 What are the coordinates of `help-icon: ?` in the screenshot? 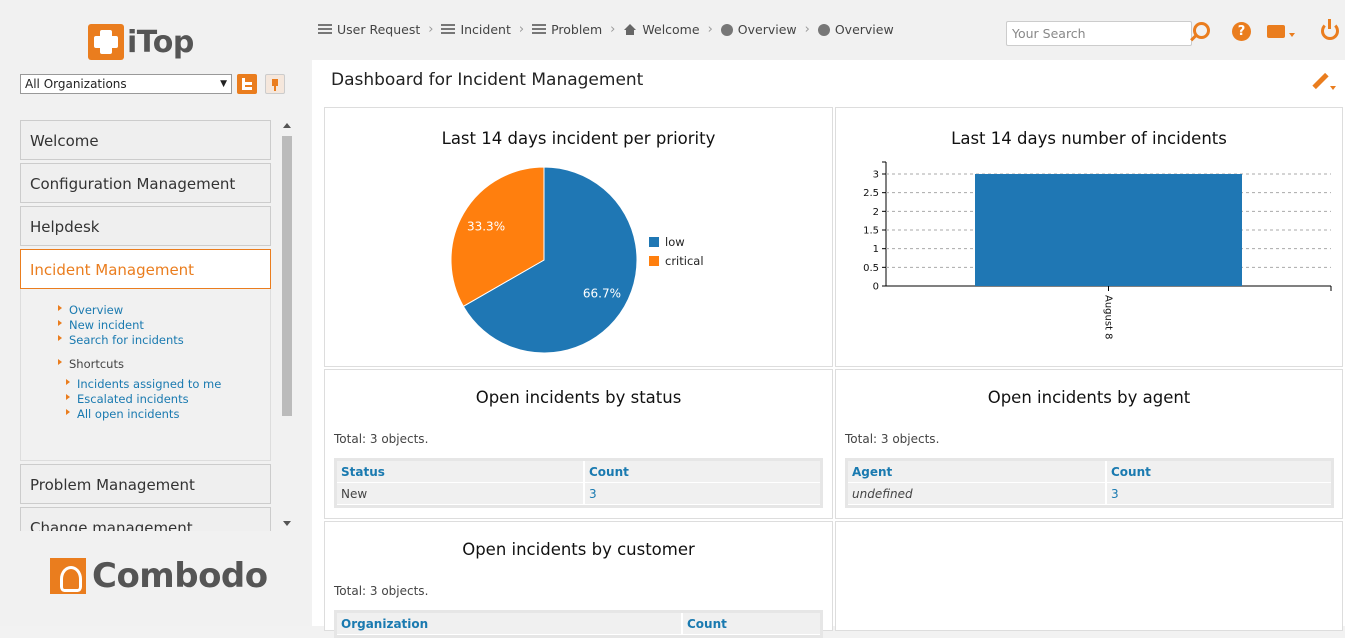 It's located at (1241, 31).